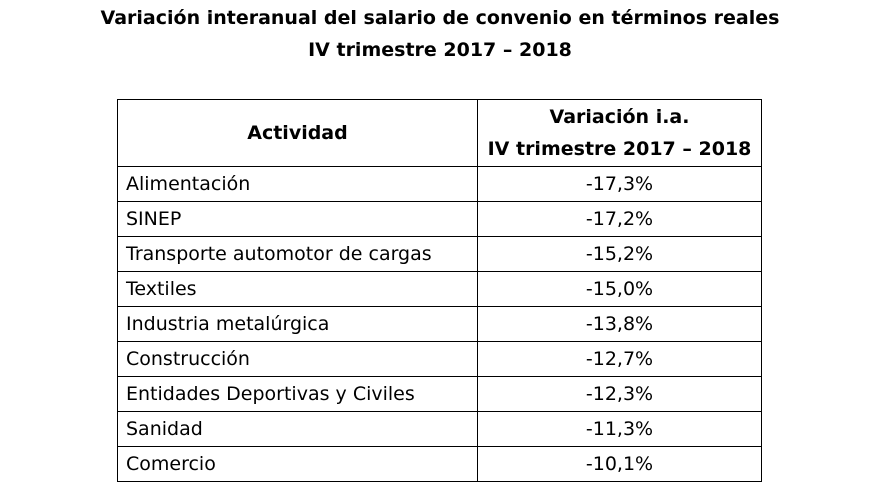 The image size is (880, 495). What do you see at coordinates (297, 464) in the screenshot?
I see `cell-actividad: Comercio` at bounding box center [297, 464].